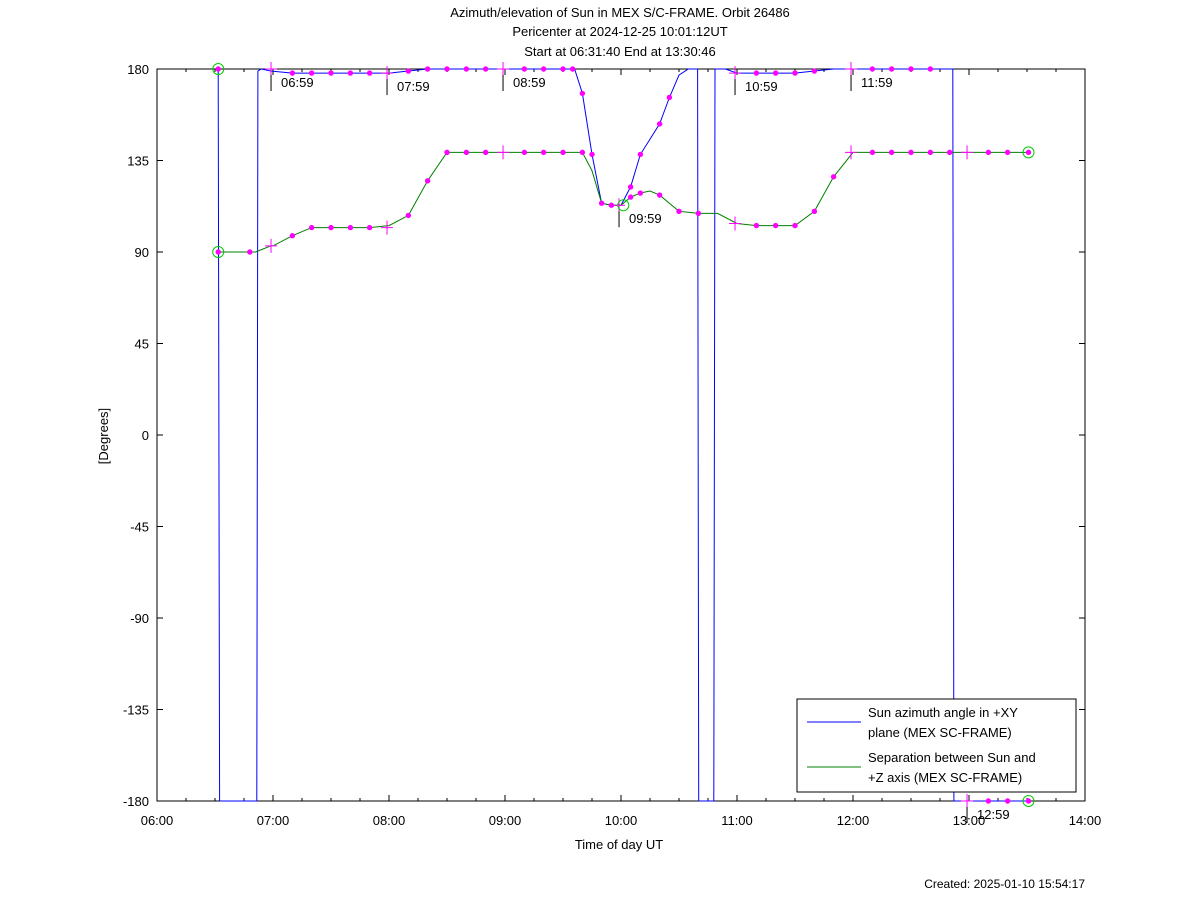  What do you see at coordinates (136, 801) in the screenshot?
I see `y-tick-label: -180` at bounding box center [136, 801].